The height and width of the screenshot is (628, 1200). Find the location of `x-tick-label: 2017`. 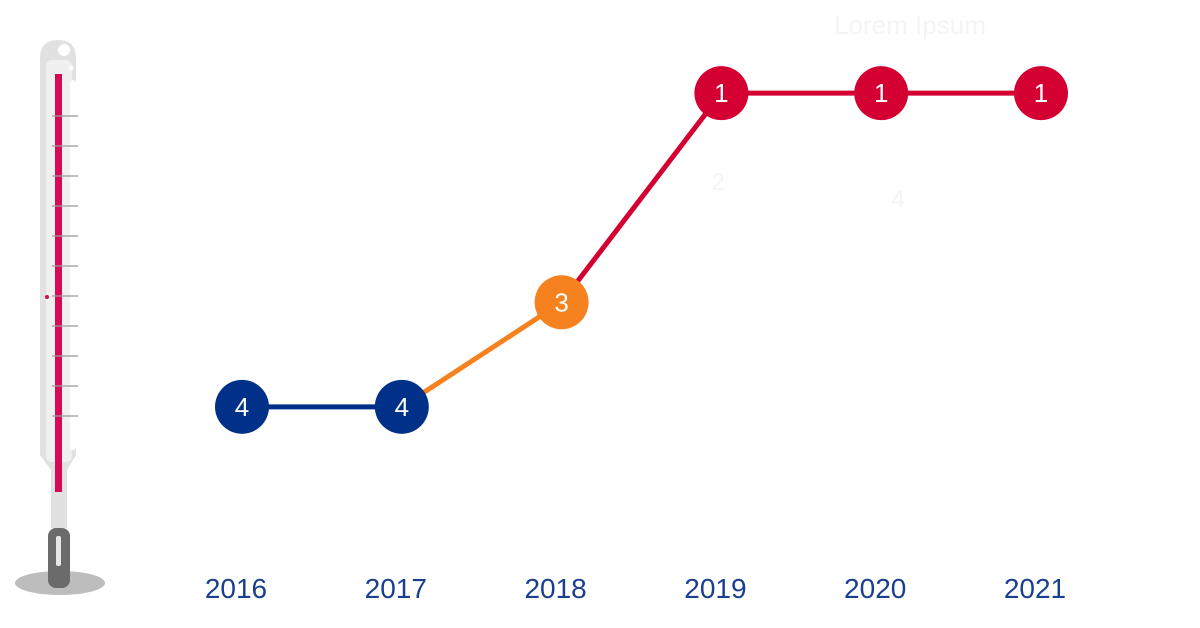

x-tick-label: 2017 is located at coordinates (396, 588).